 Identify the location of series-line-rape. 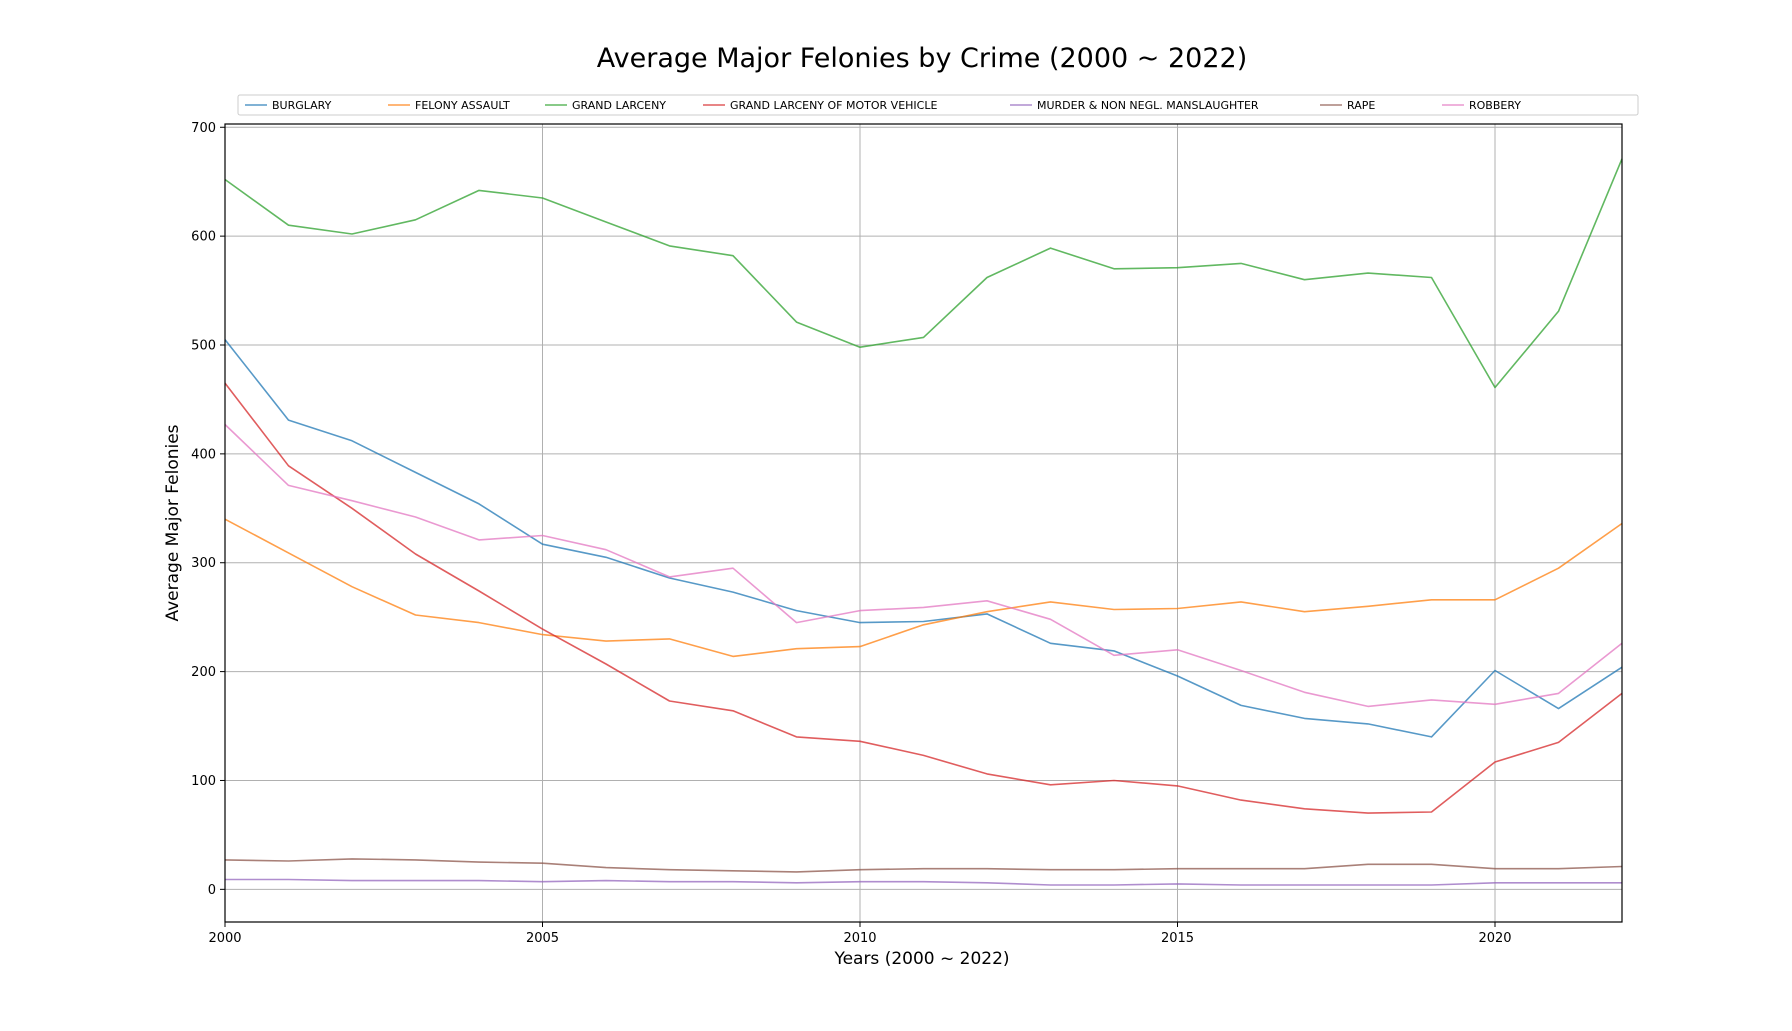
(923, 865).